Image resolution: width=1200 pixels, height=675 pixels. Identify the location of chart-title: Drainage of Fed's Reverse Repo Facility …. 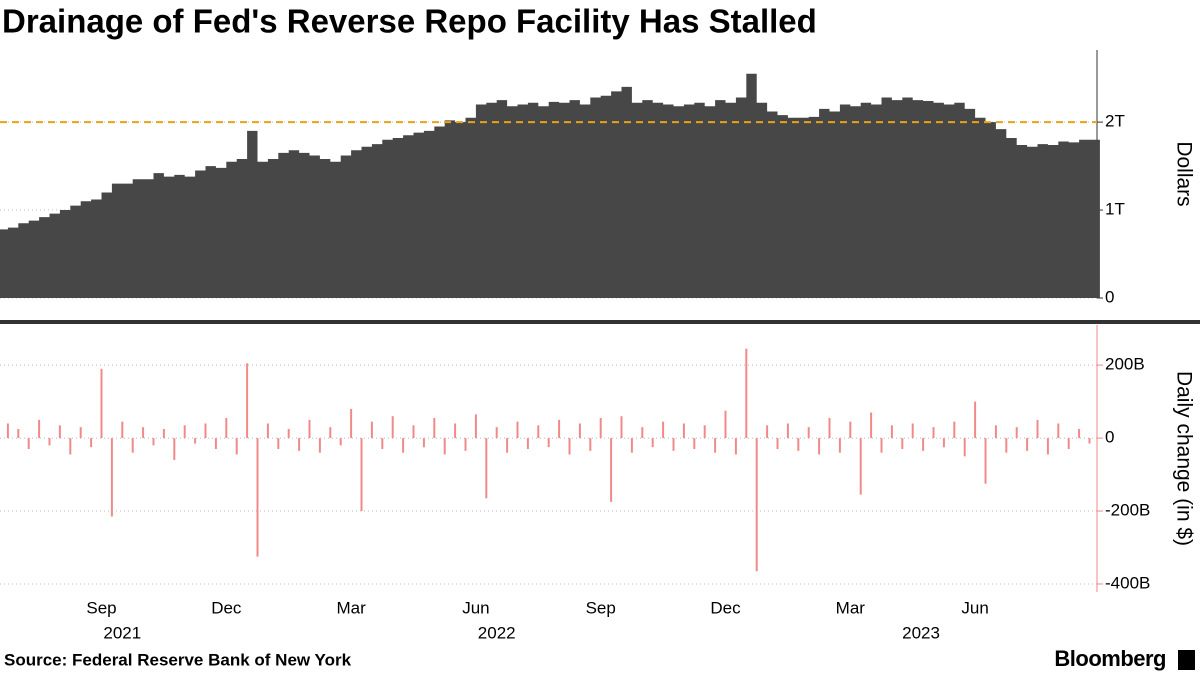
(409, 21).